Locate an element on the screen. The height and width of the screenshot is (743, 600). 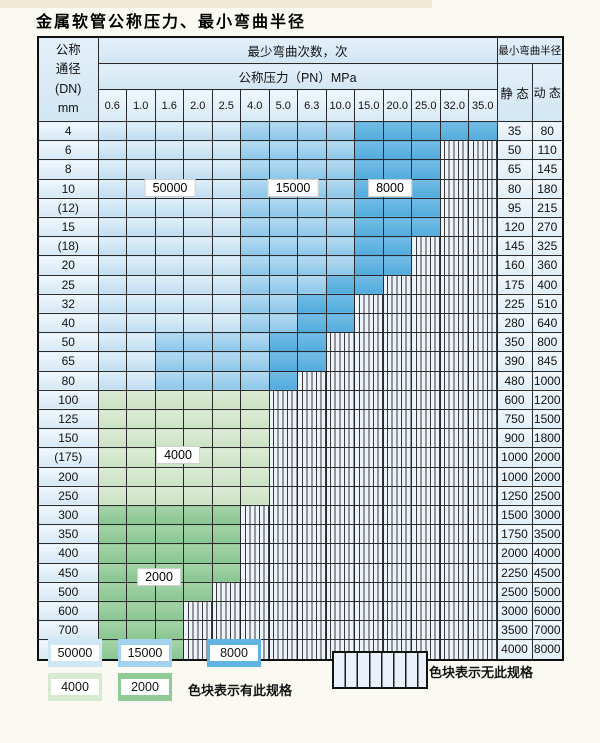
dynamic-radius-cell: 180 is located at coordinates (547, 188).